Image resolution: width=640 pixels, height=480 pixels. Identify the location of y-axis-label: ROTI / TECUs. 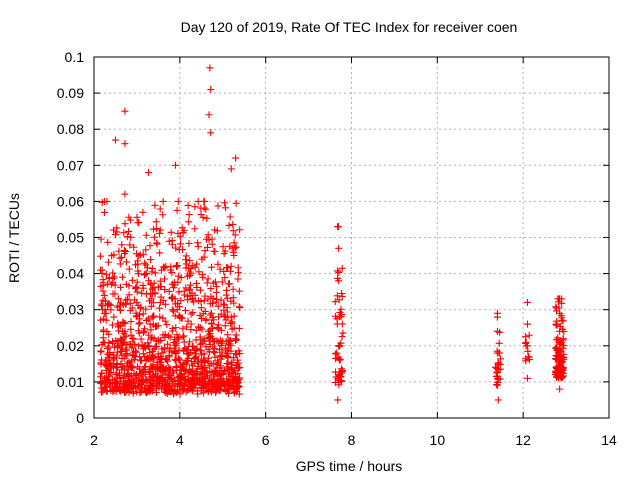
(14, 238).